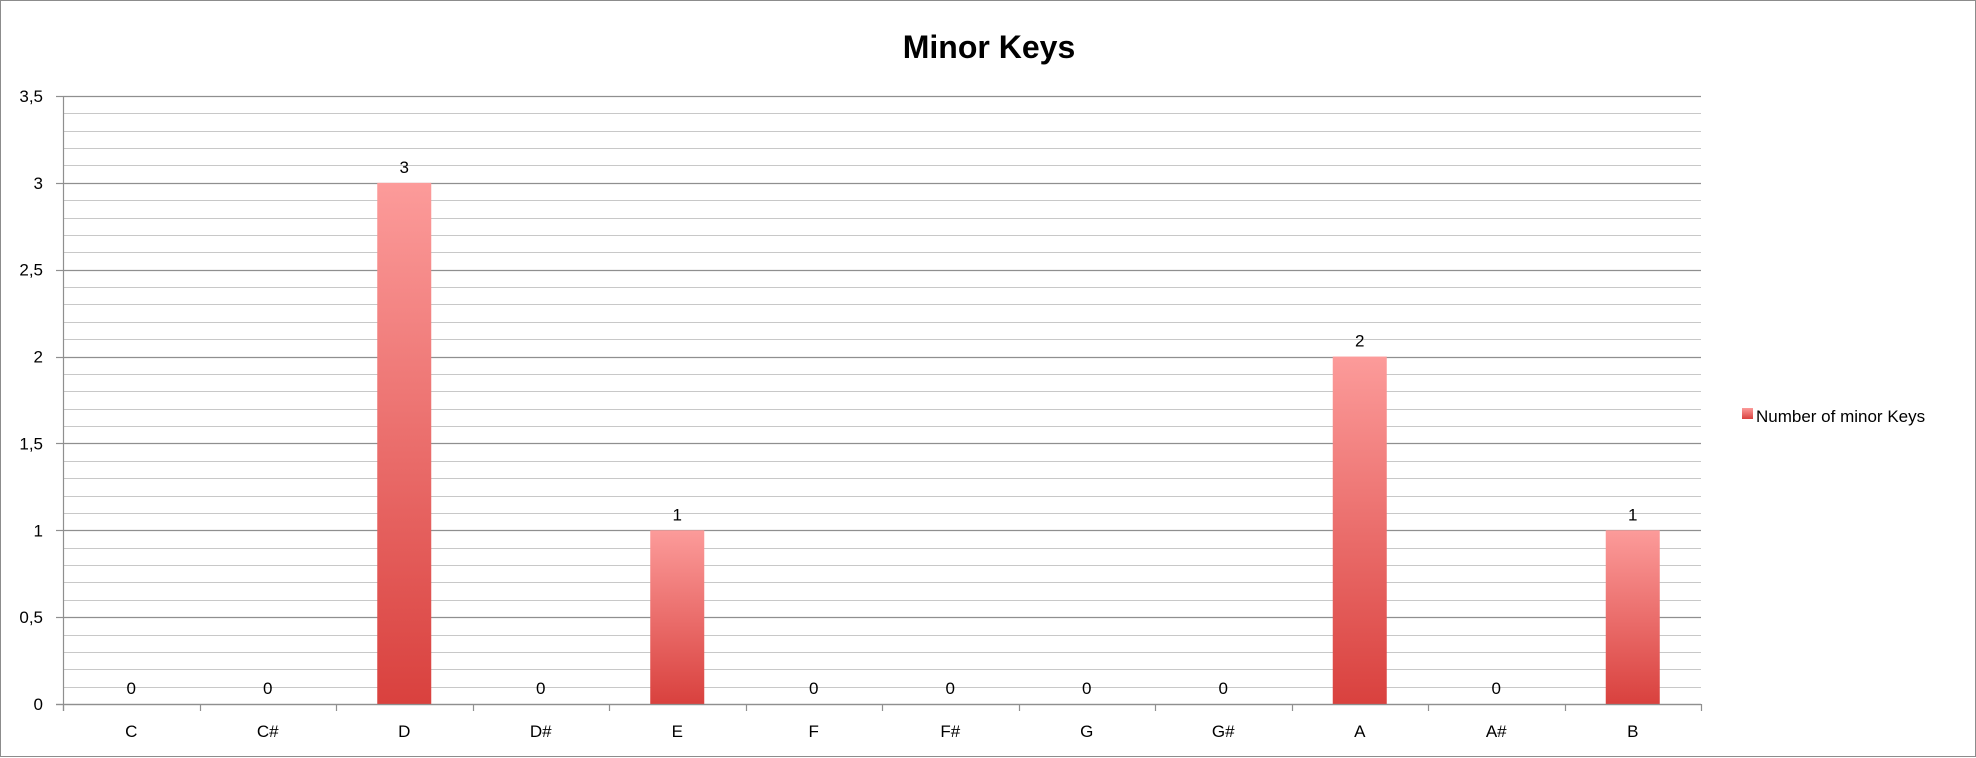 This screenshot has height=758, width=1976. What do you see at coordinates (1747, 413) in the screenshot?
I see `legend-swatch` at bounding box center [1747, 413].